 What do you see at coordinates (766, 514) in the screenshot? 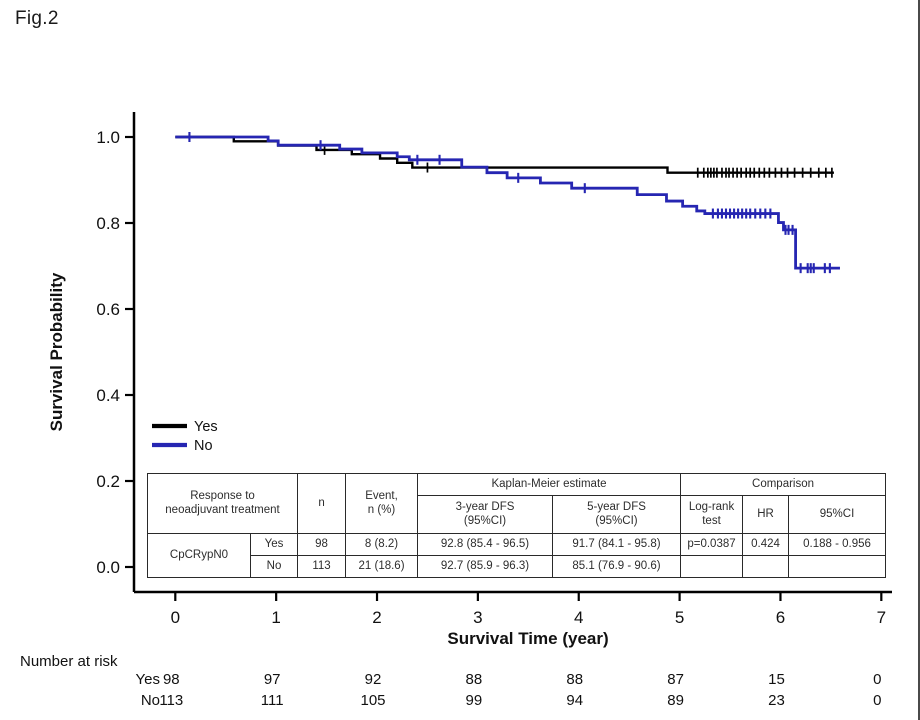
I see `th-hr: HR` at bounding box center [766, 514].